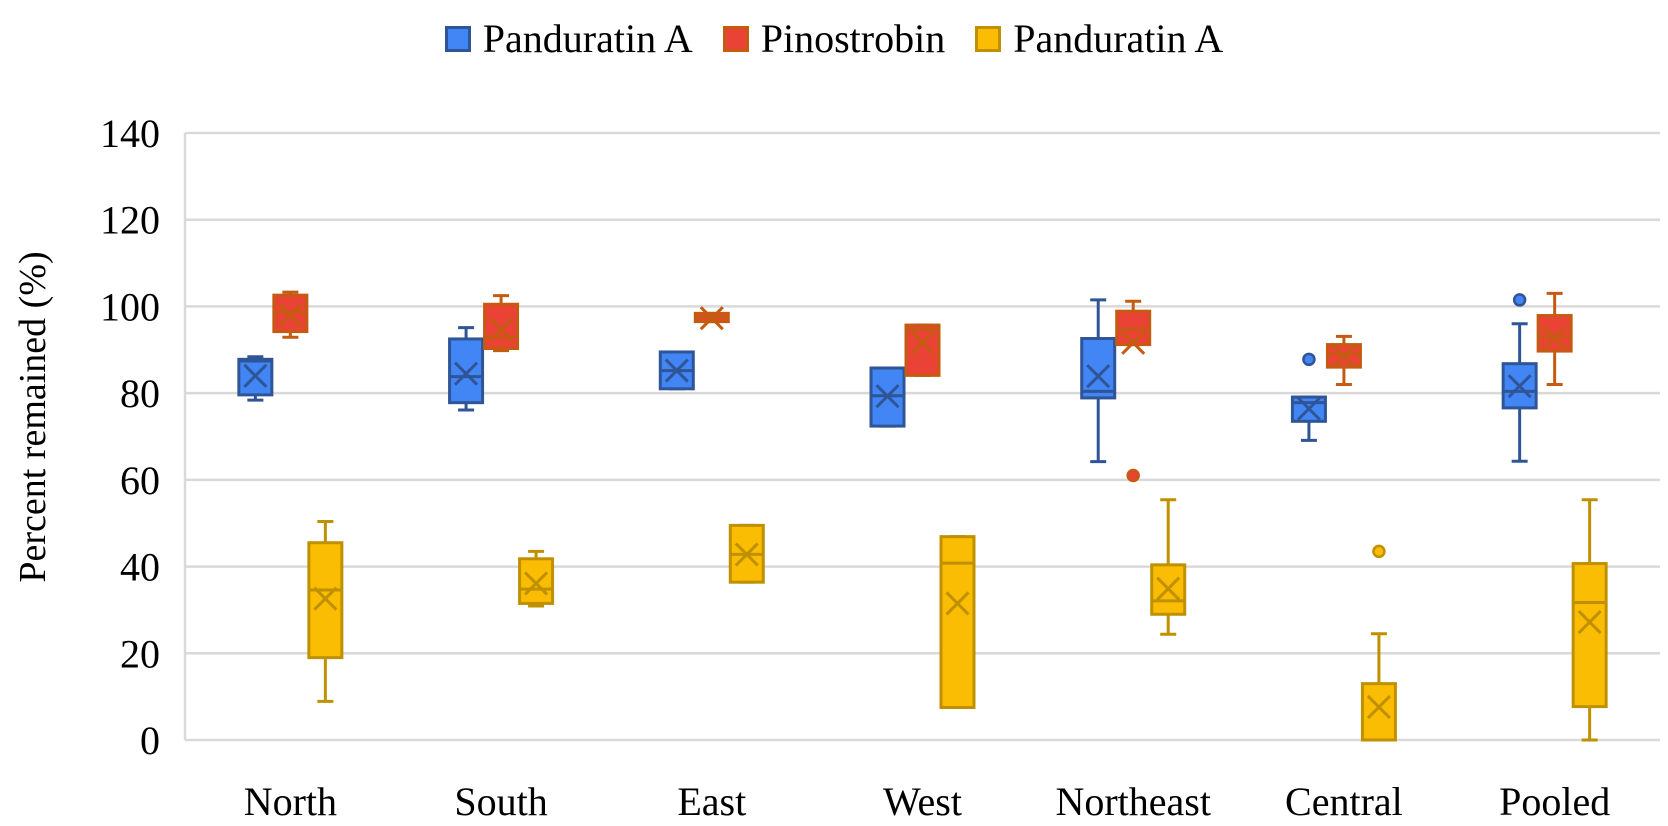 The width and height of the screenshot is (1668, 826). What do you see at coordinates (290, 801) in the screenshot?
I see `x-category-label: North` at bounding box center [290, 801].